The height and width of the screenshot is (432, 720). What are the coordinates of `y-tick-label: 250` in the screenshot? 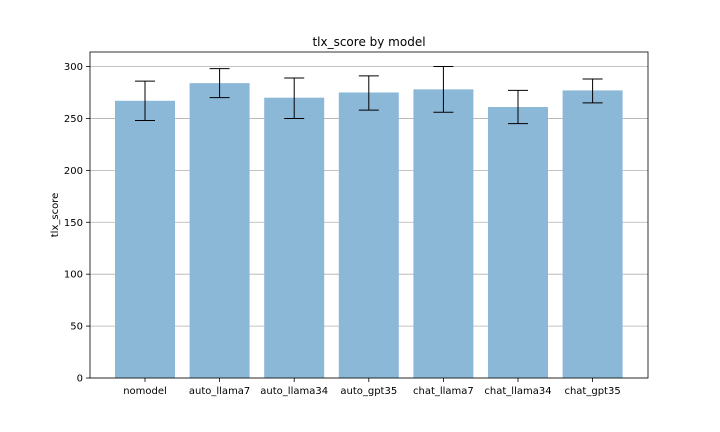 It's located at (73, 119).